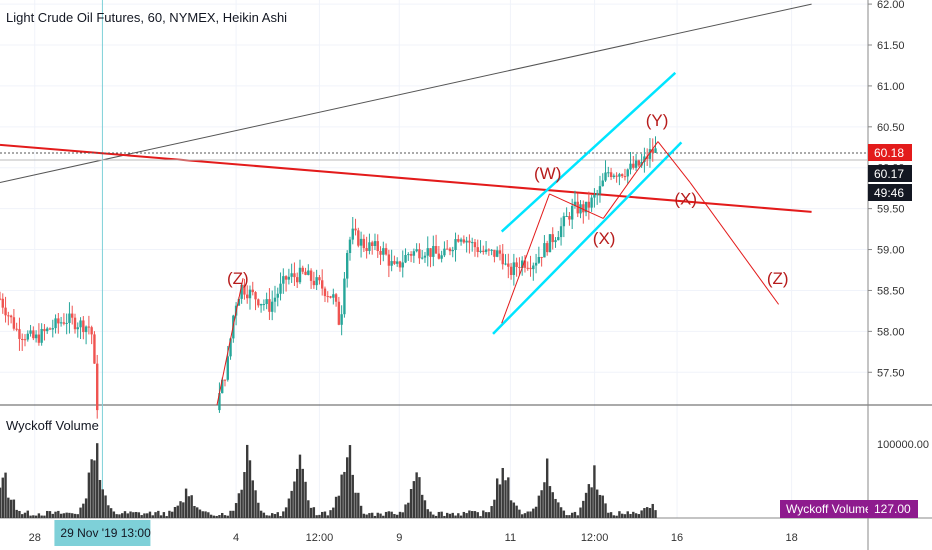  Describe the element at coordinates (891, 251) in the screenshot. I see `price-tick-label: 59.00` at that location.